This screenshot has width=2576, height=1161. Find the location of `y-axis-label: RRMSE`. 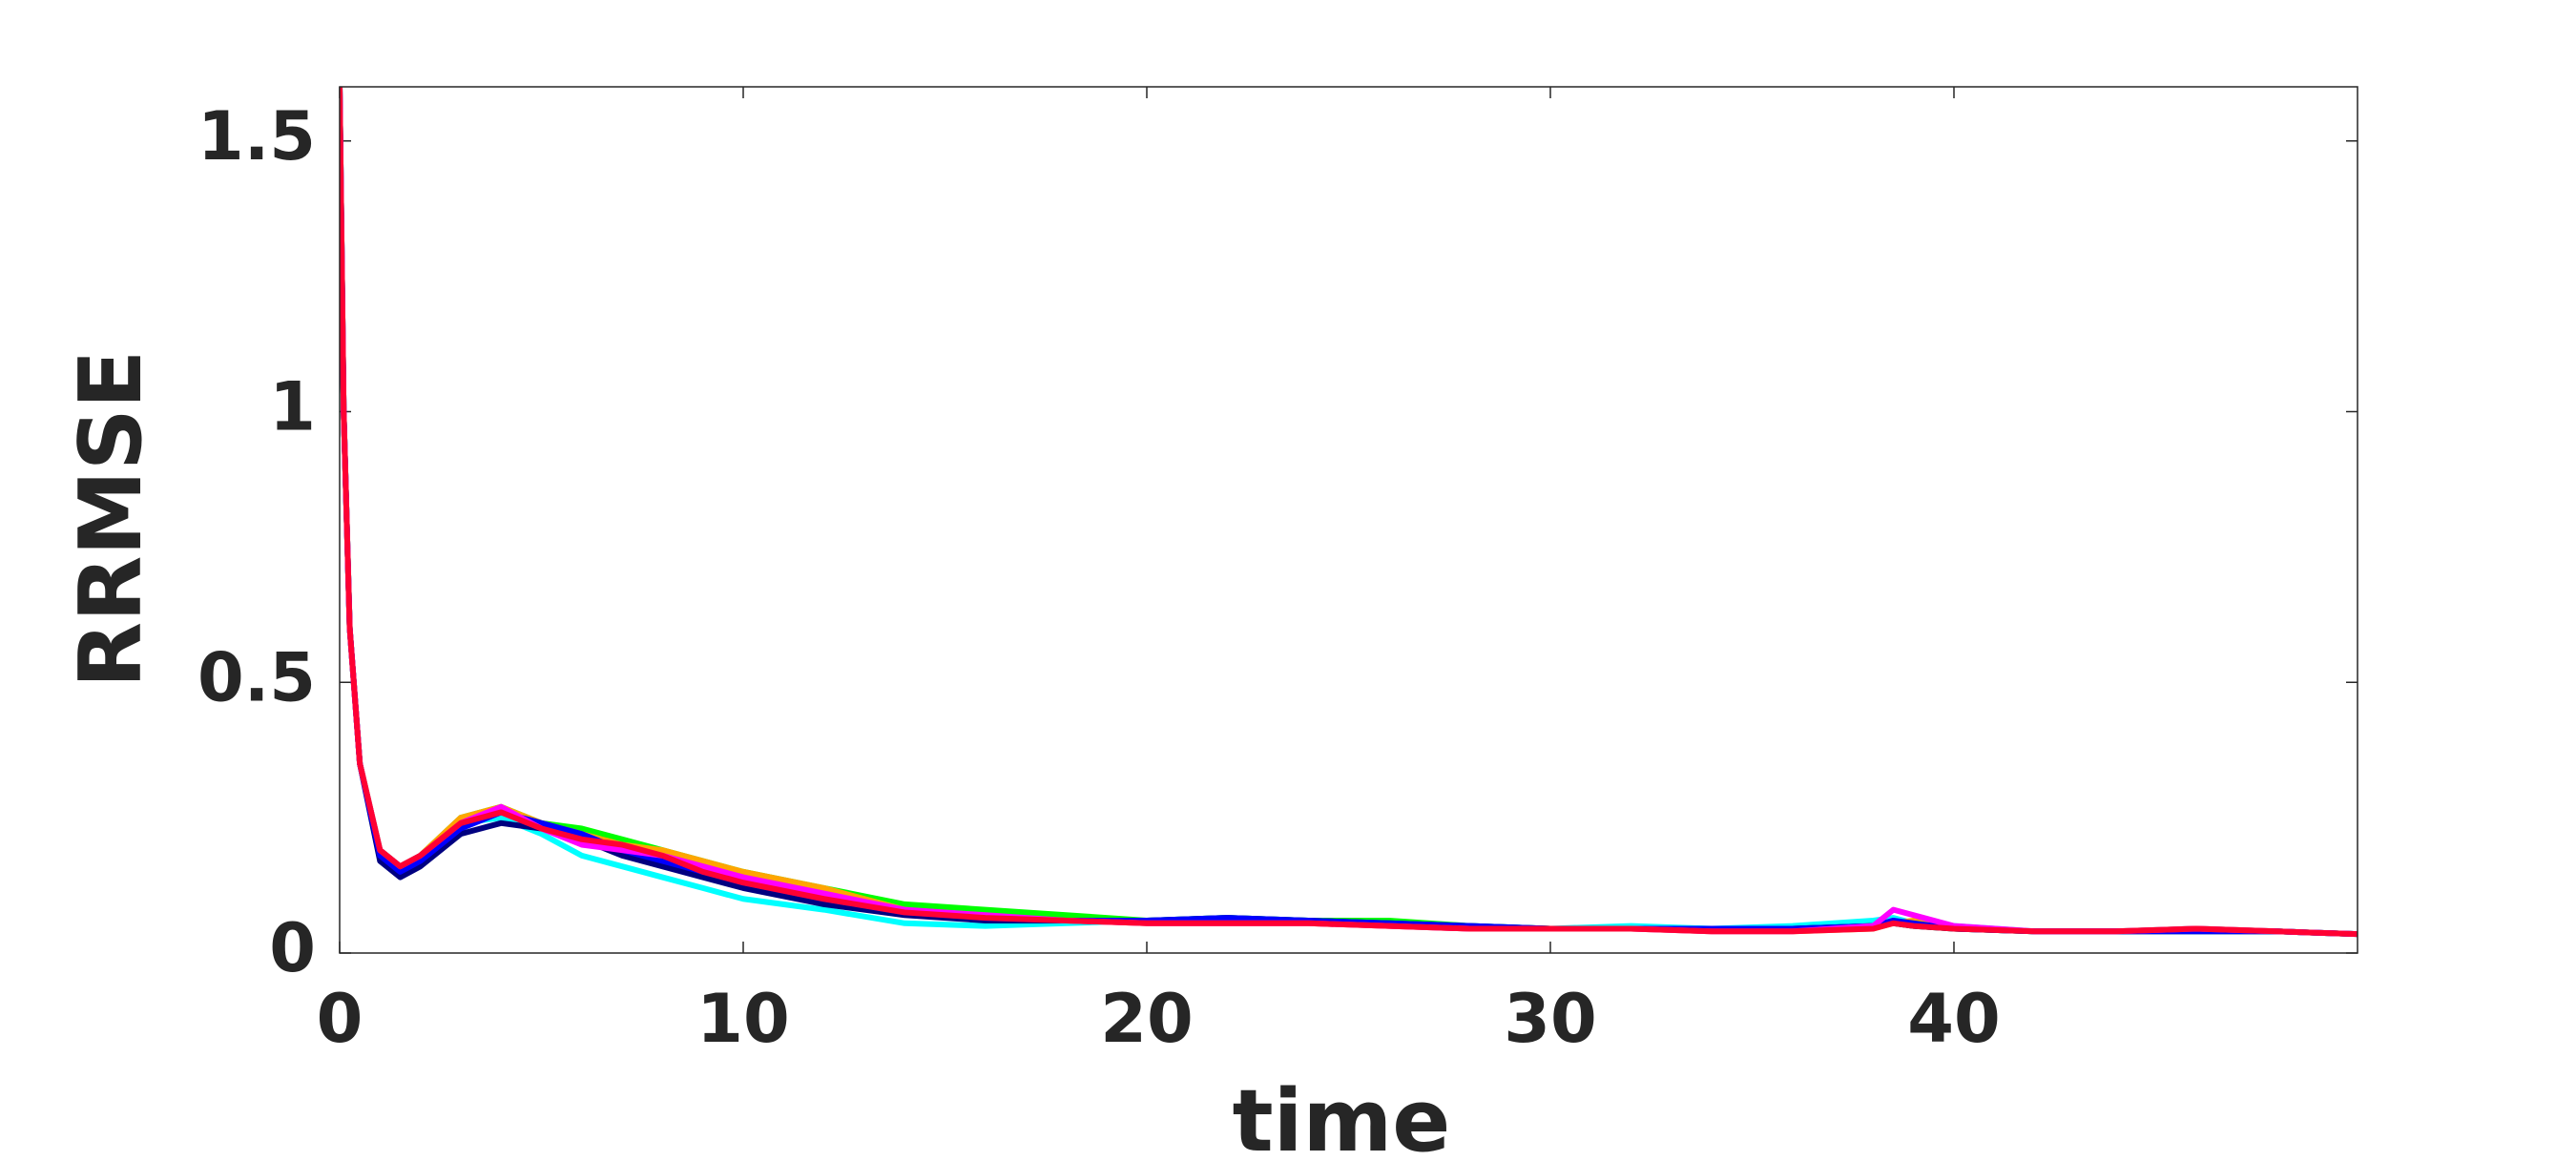

y-axis-label: RRMSE is located at coordinates (111, 519).